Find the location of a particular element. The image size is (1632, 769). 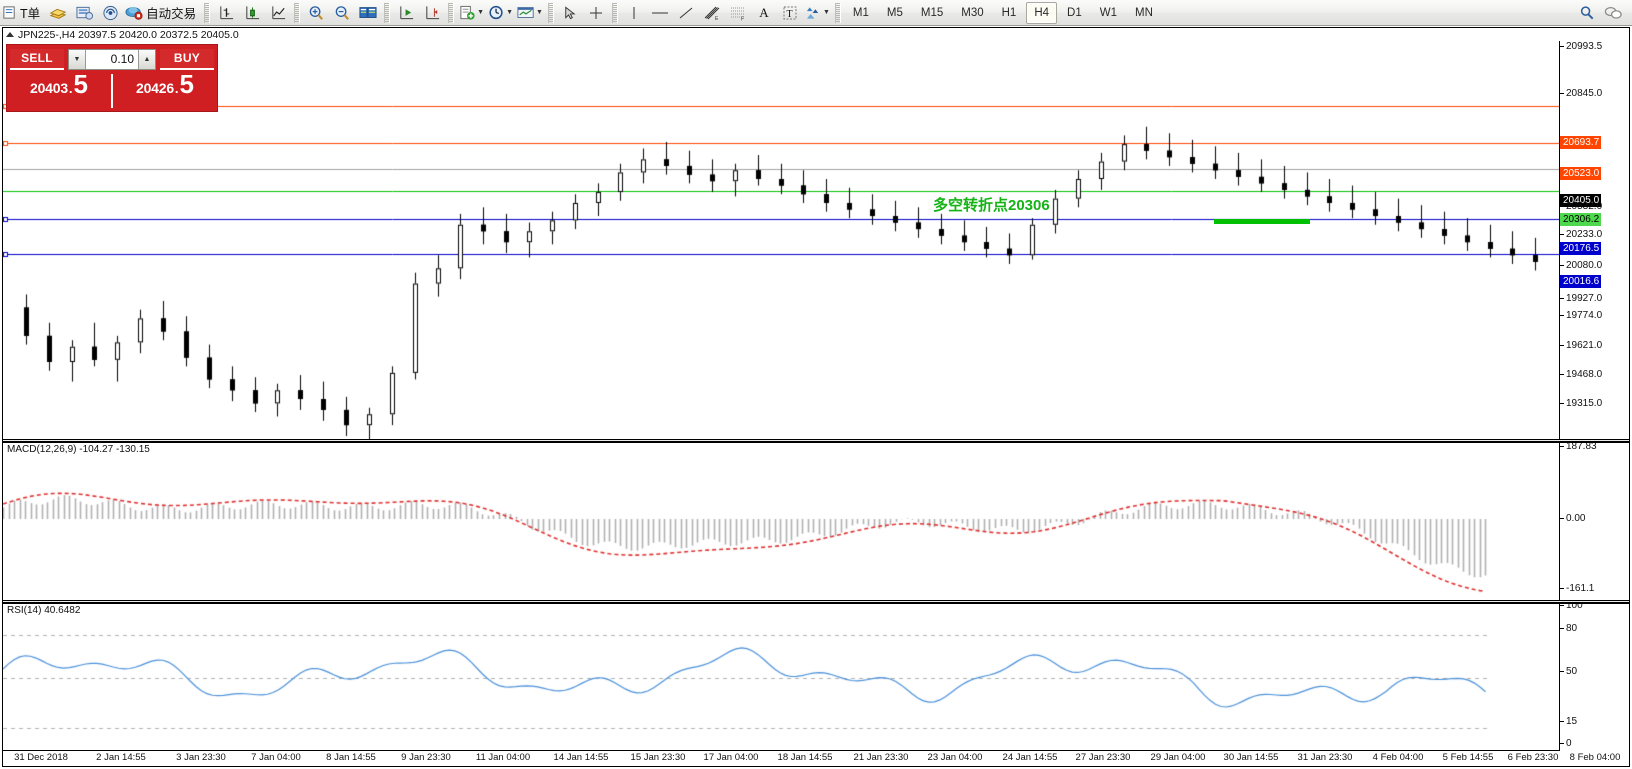

toolbar-separator is located at coordinates (207, 12).